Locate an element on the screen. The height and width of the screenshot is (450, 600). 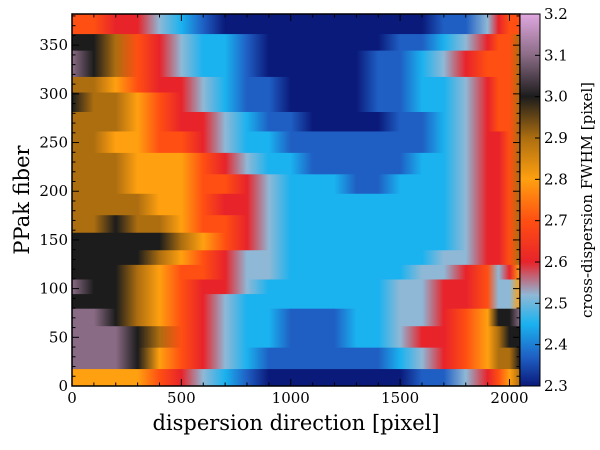
y-tick-label: 50 is located at coordinates (58, 337).